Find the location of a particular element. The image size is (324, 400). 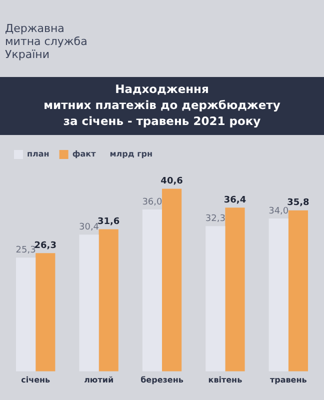

data-label: 32,3 is located at coordinates (215, 219).